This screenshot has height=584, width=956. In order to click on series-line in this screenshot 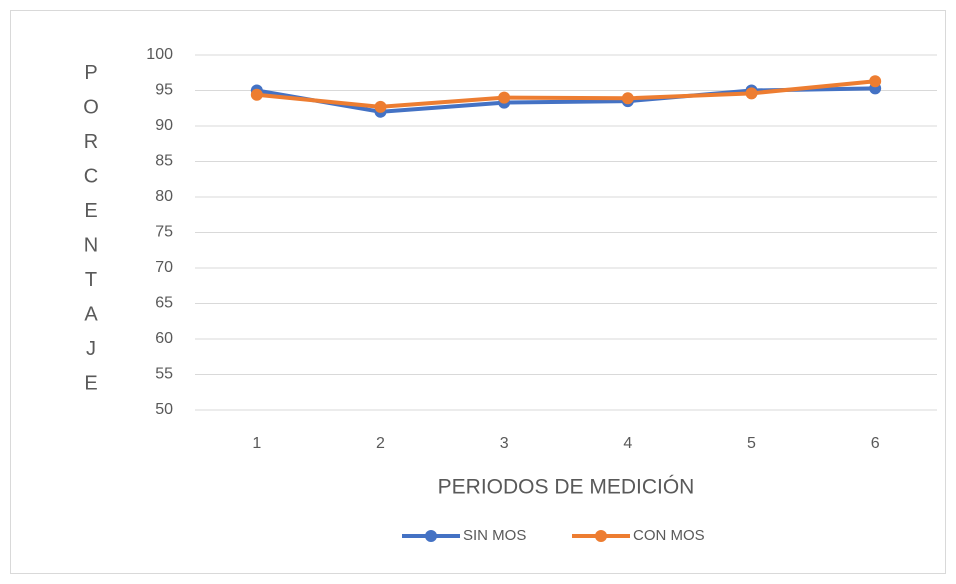, I will do `click(566, 94)`.